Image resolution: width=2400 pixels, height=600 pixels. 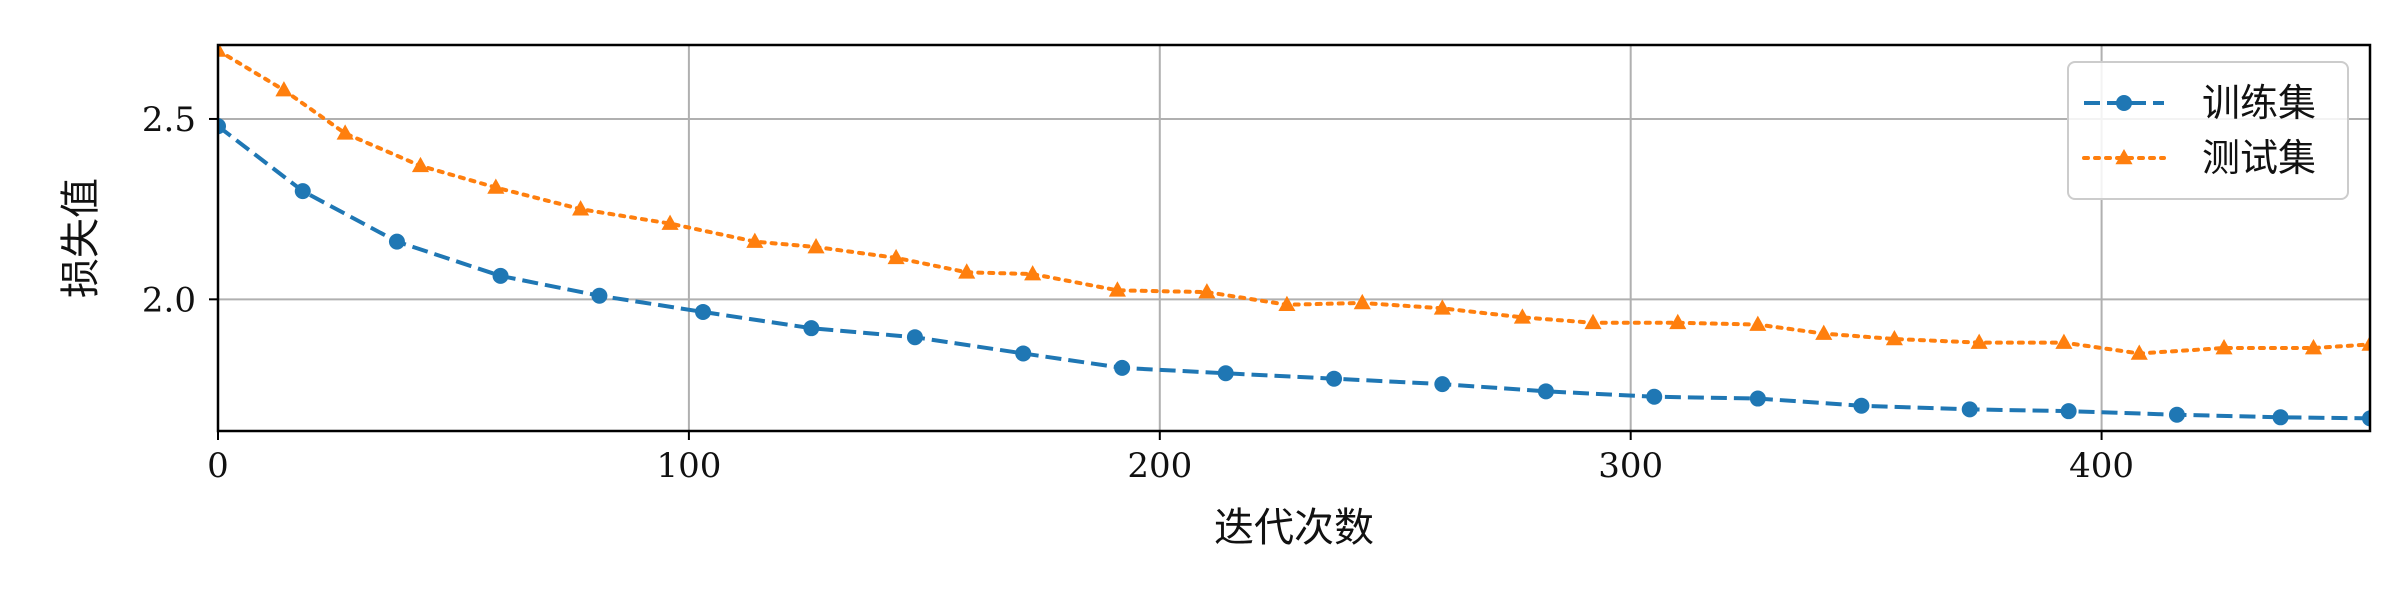 I want to click on y-axis-label: 损失值, so click(x=81, y=238).